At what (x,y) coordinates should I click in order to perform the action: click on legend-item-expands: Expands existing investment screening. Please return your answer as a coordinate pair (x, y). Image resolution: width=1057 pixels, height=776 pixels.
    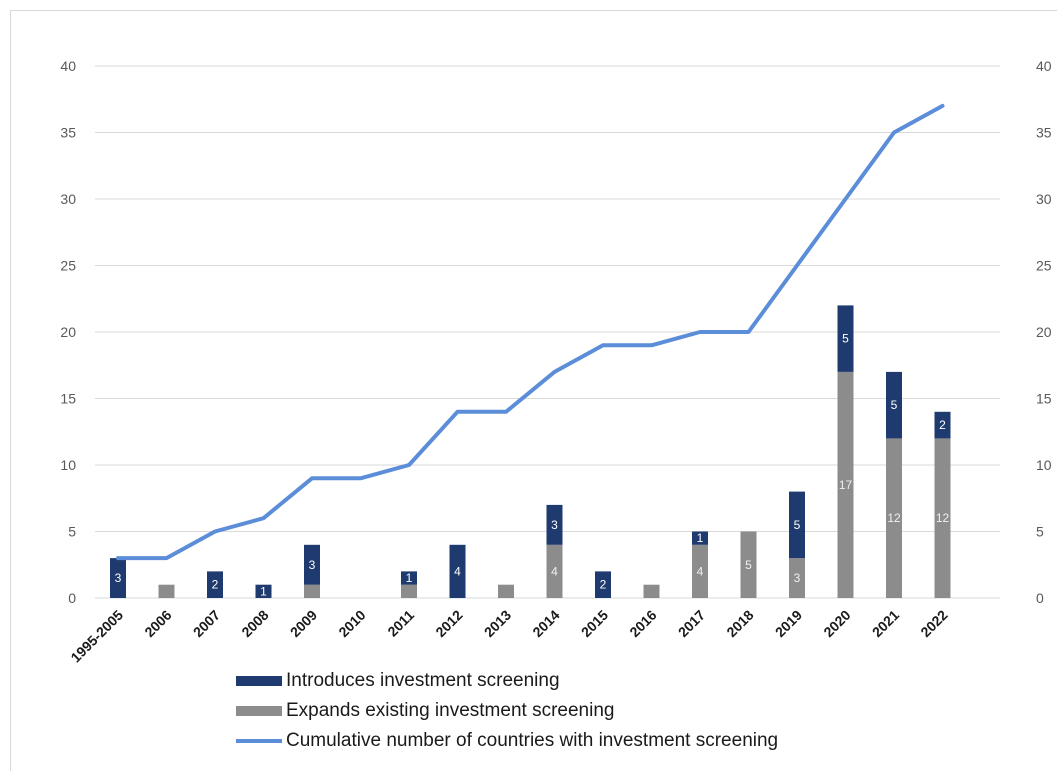
    Looking at the image, I should click on (507, 711).